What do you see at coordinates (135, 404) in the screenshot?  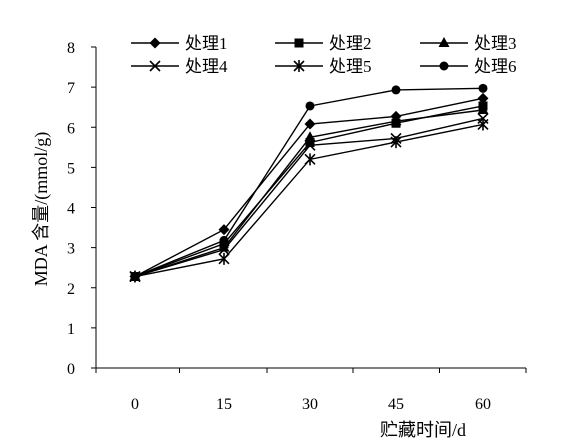 I see `x-tick-label: 0` at bounding box center [135, 404].